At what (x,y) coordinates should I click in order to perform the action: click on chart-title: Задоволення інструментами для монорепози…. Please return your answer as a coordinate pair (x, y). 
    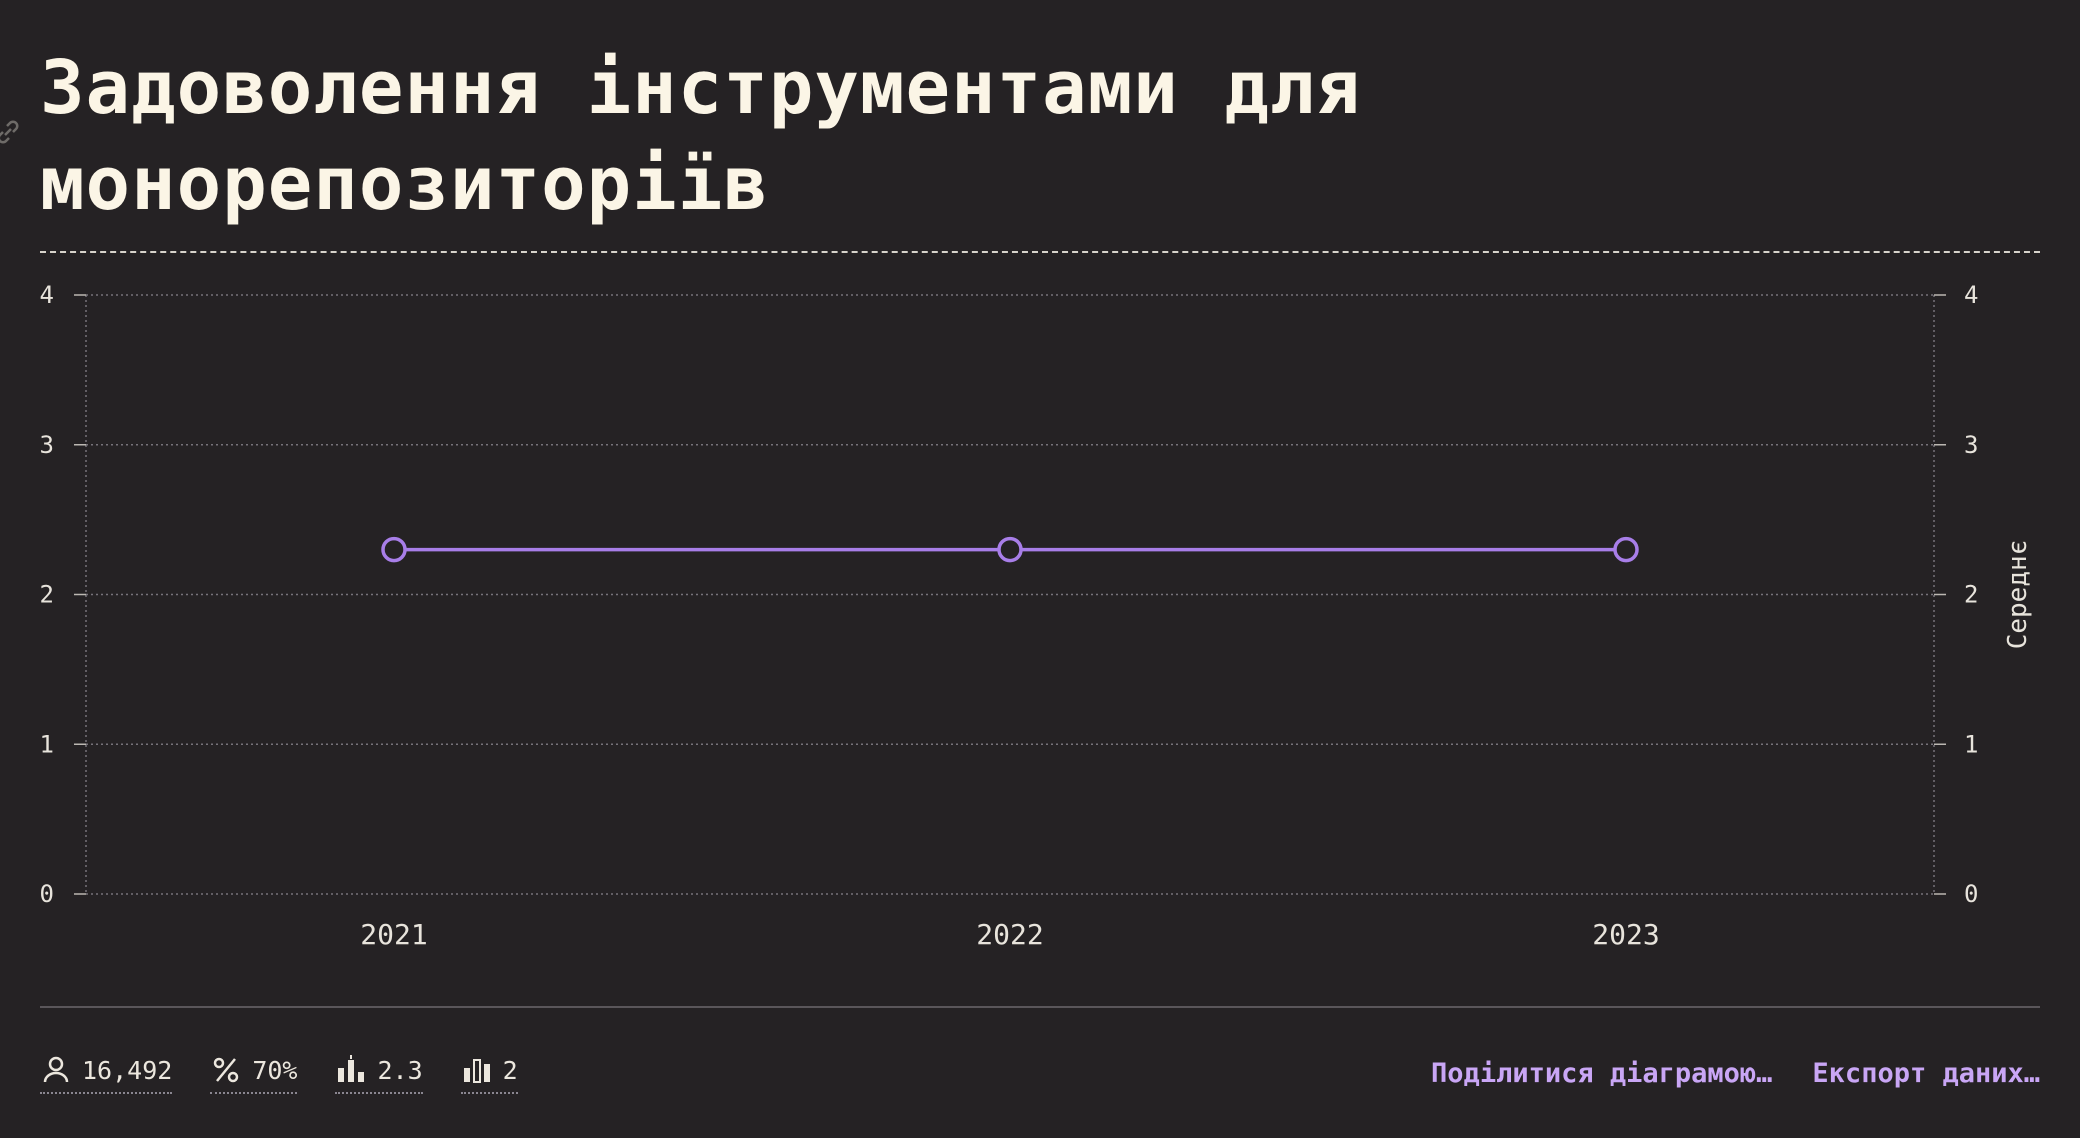
    Looking at the image, I should click on (701, 136).